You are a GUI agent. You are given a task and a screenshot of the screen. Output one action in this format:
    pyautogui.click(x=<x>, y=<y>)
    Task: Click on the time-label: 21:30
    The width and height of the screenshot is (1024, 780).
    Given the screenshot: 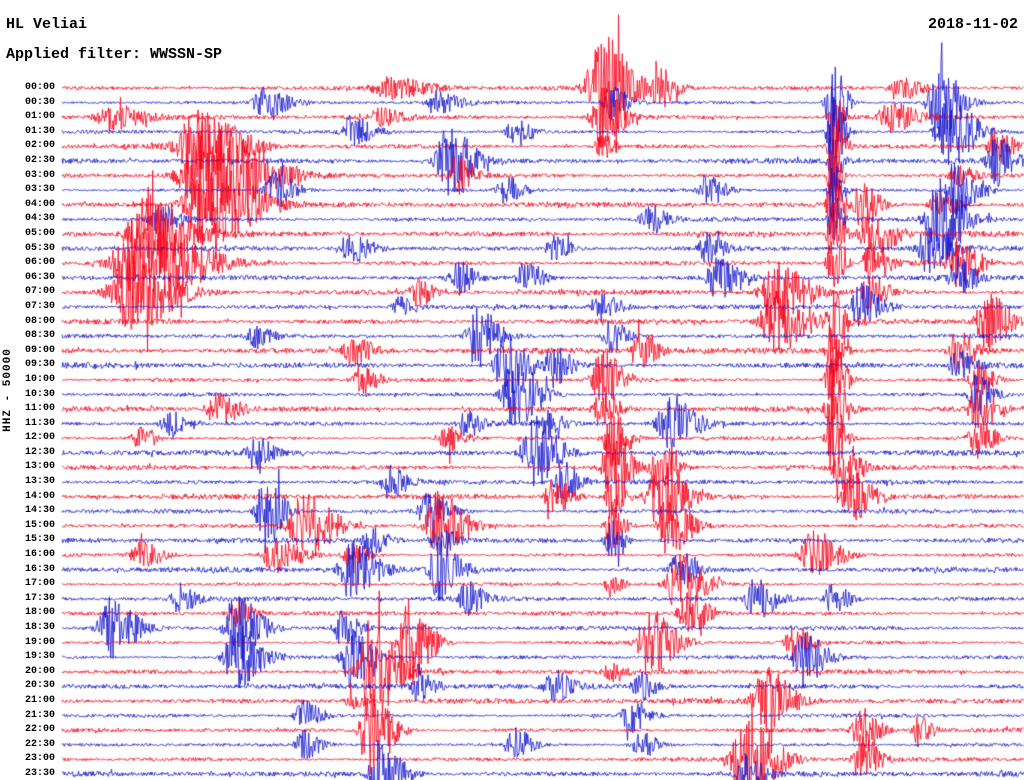 What is the action you would take?
    pyautogui.click(x=39, y=715)
    